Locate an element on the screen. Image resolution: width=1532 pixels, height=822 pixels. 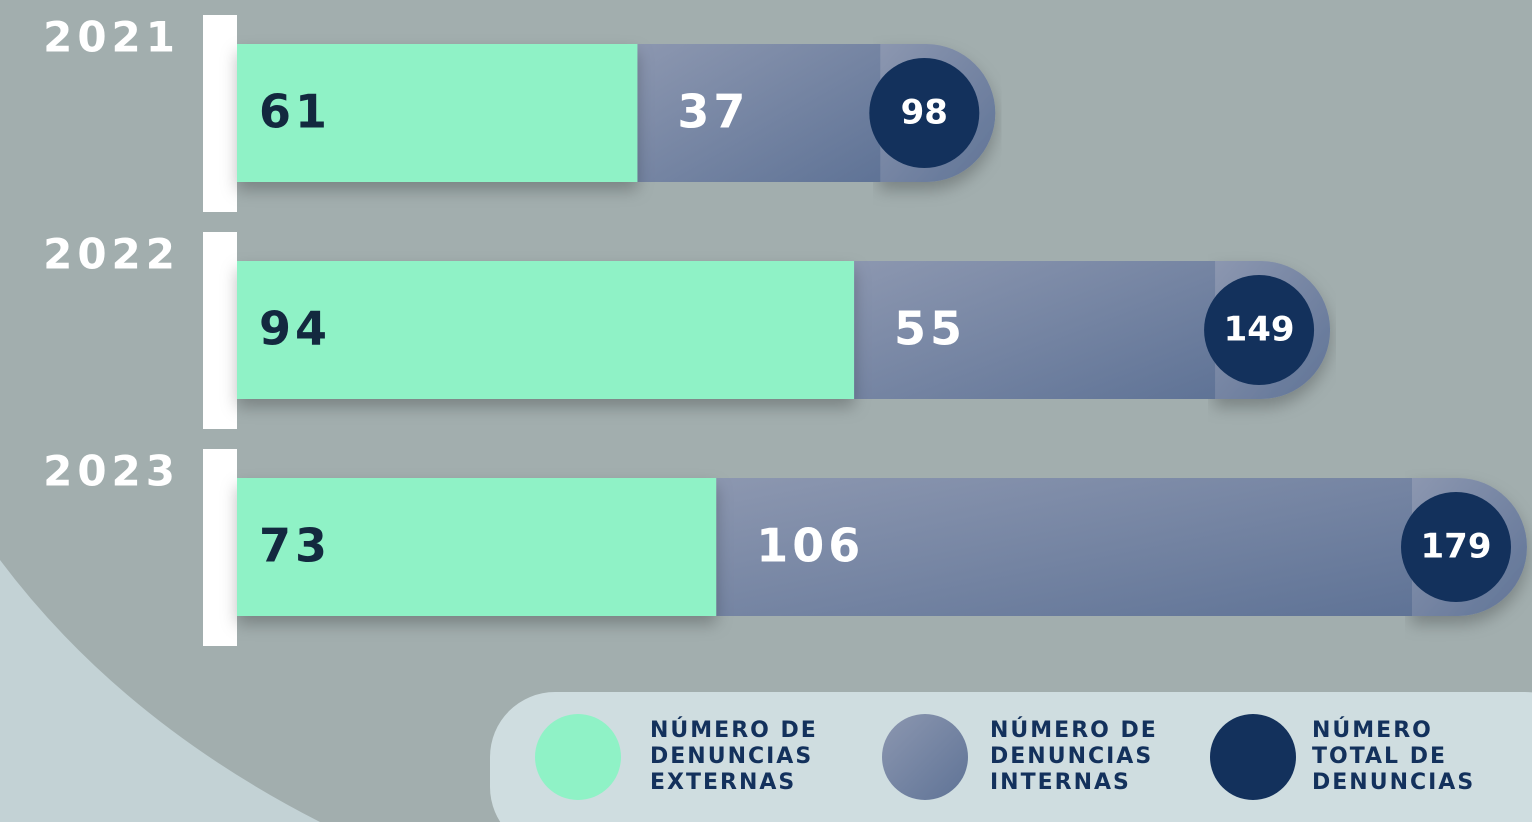
value-label: 106 is located at coordinates (810, 546).